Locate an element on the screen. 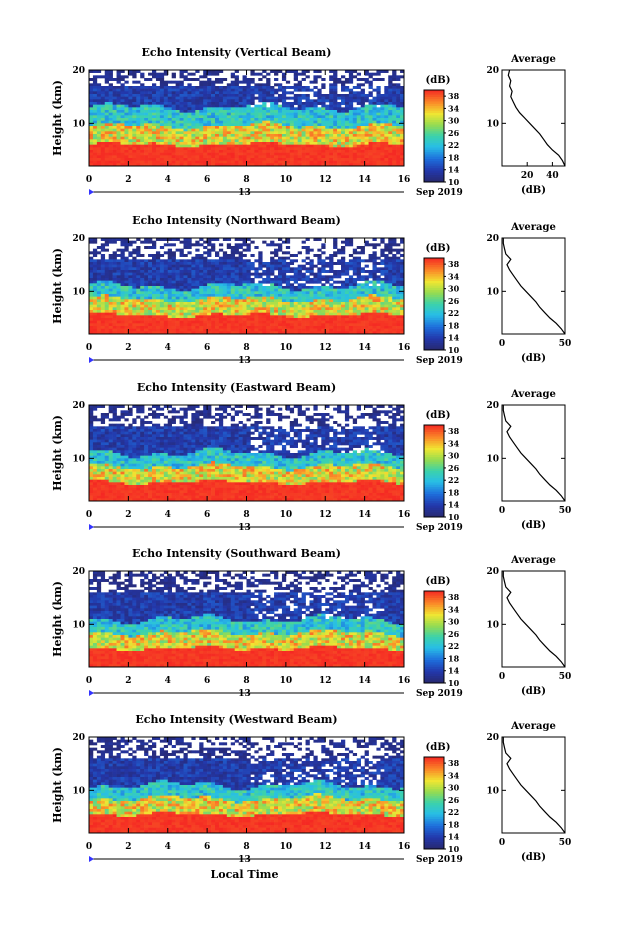  x-axis-label: Local Time is located at coordinates (245, 874).